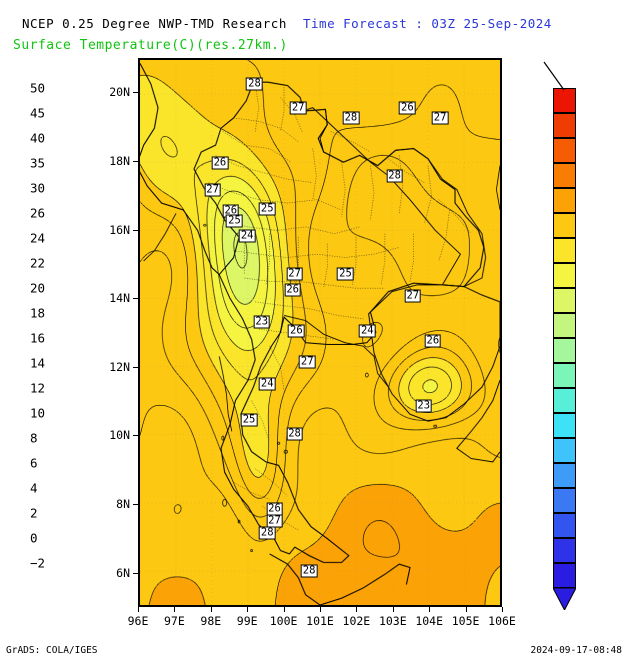 Image resolution: width=630 pixels, height=660 pixels. What do you see at coordinates (38, 363) in the screenshot?
I see `colorbar-tick-label: 14` at bounding box center [38, 363].